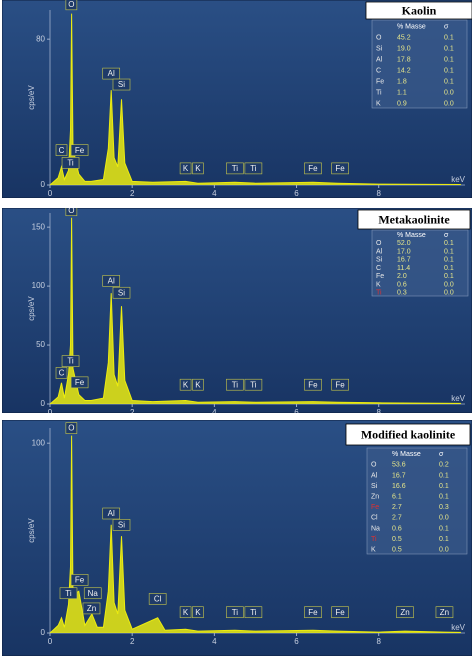  Describe the element at coordinates (402, 92) in the screenshot. I see `table-cell: 1.1` at that location.